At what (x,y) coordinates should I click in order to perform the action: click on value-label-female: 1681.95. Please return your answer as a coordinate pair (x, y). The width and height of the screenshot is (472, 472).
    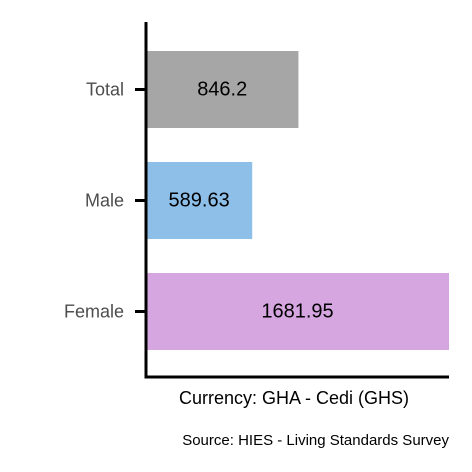
    Looking at the image, I should click on (297, 312).